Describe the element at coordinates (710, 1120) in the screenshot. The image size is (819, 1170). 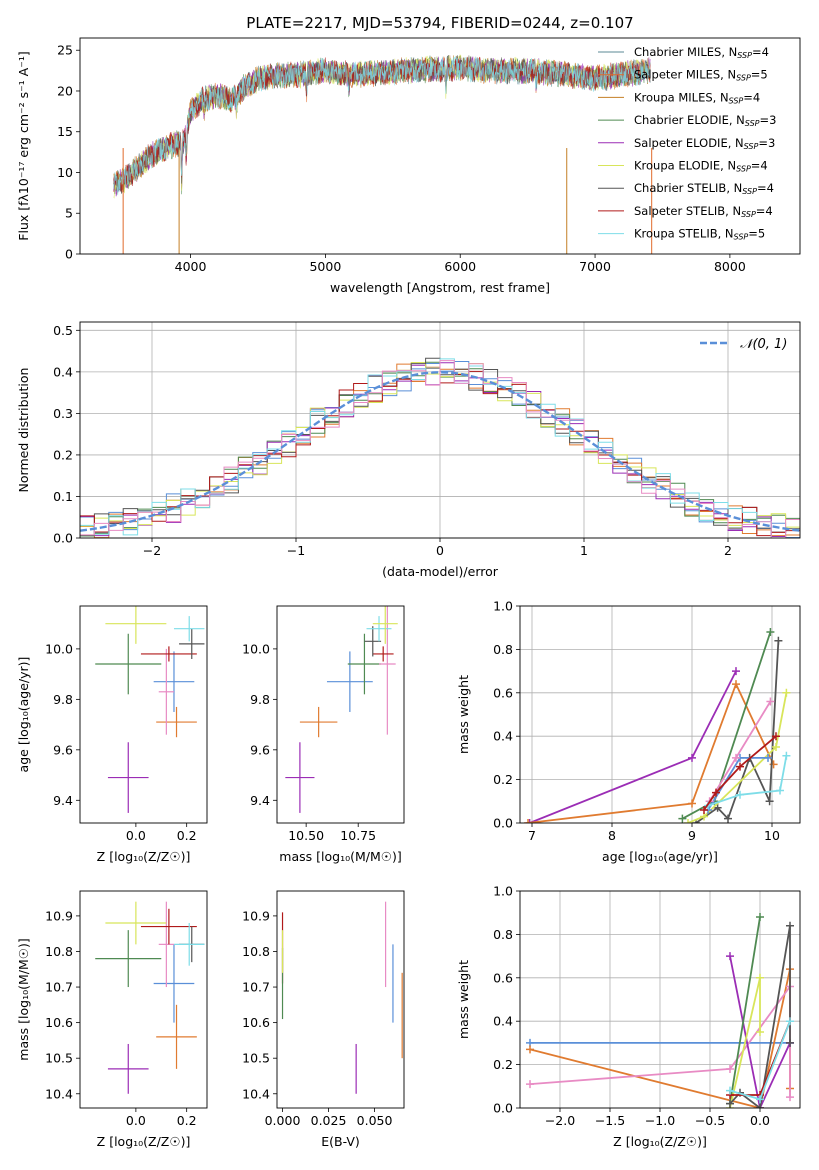
I see `x-tick-label: −0.5` at that location.